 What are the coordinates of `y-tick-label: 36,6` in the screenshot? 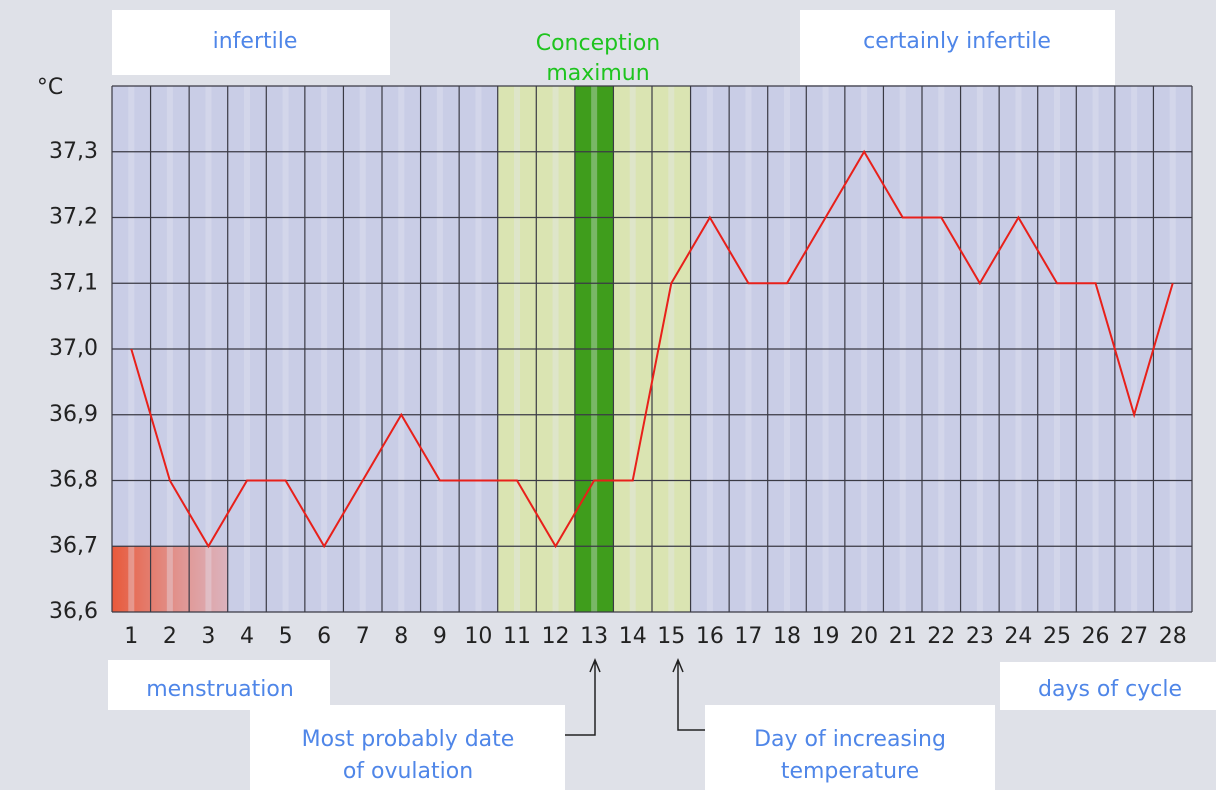 It's located at (73, 611).